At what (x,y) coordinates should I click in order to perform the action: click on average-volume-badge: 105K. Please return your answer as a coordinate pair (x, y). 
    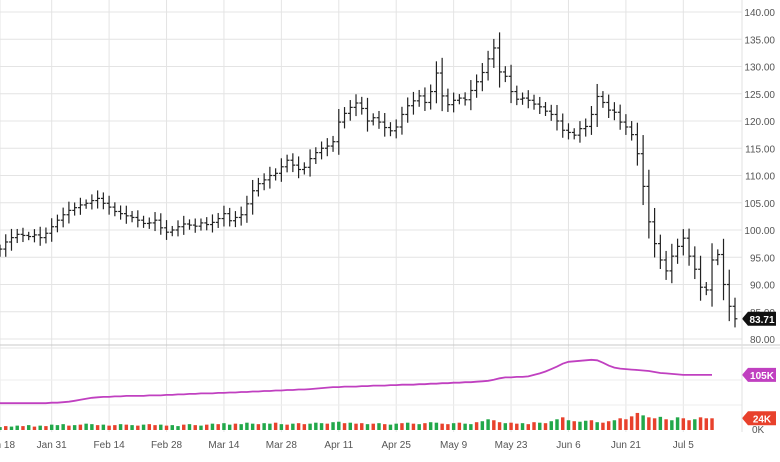
    Looking at the image, I should click on (759, 374).